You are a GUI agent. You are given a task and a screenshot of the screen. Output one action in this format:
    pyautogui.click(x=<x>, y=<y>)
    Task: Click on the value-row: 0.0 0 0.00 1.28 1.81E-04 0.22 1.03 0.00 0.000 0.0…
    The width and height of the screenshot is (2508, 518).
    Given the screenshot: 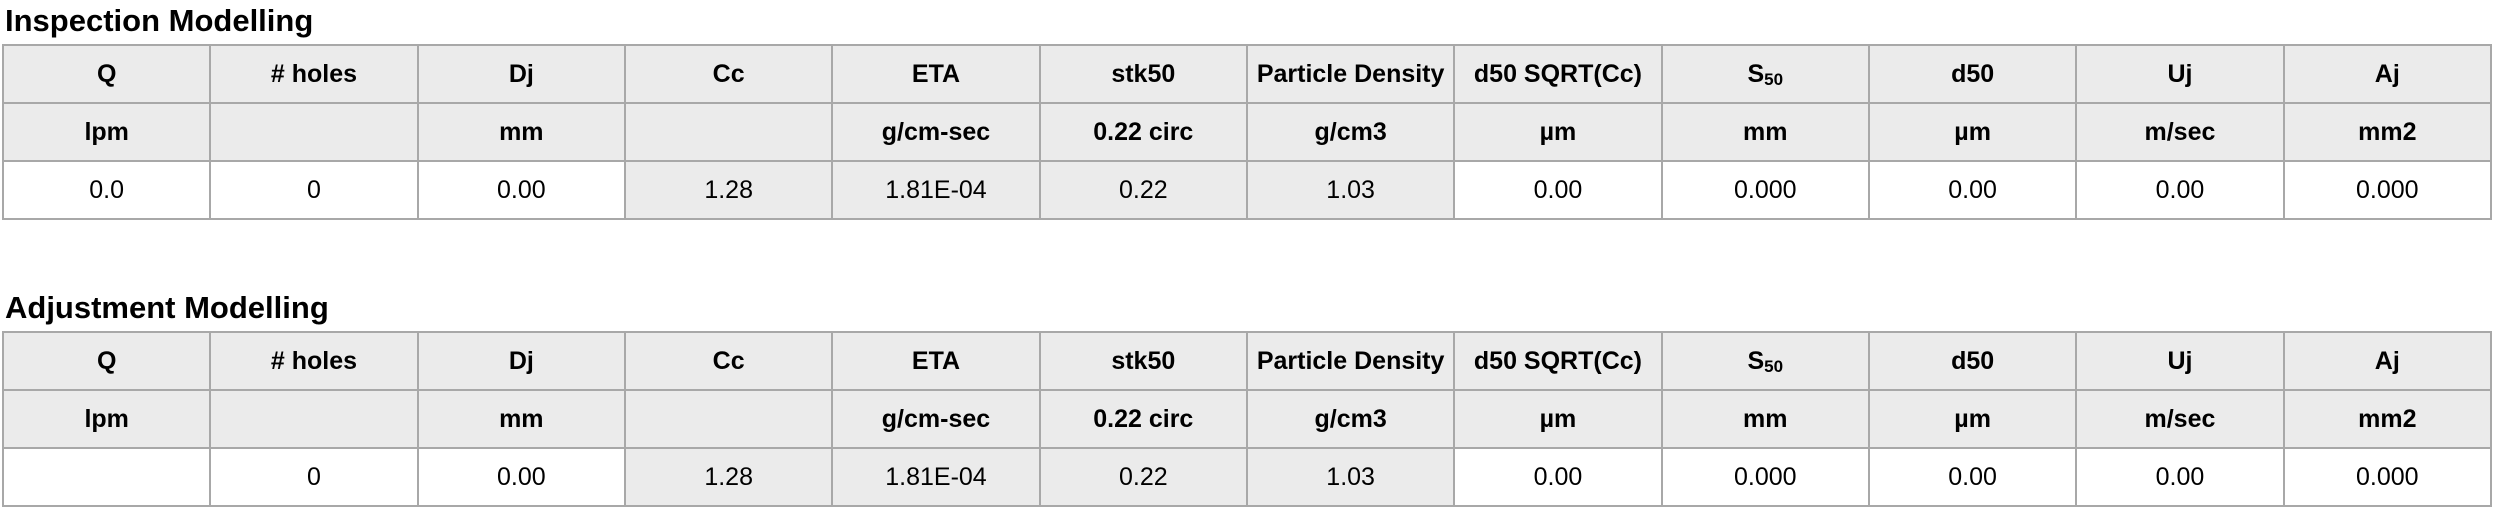 What is the action you would take?
    pyautogui.click(x=1247, y=190)
    